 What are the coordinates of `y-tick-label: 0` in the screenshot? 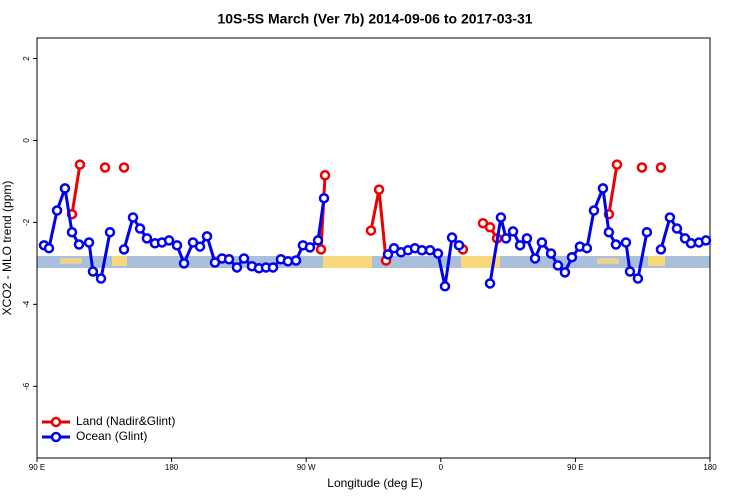 It's located at (26, 140).